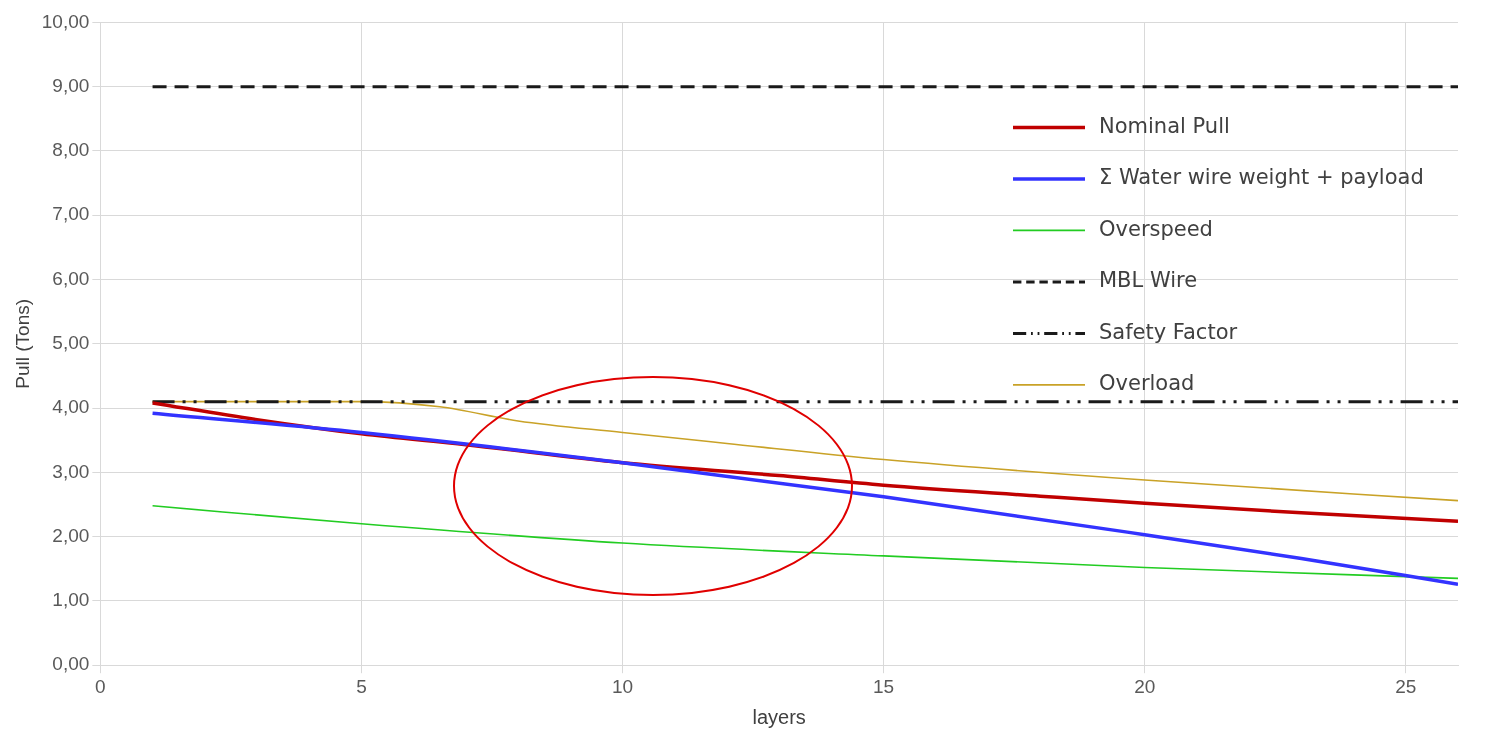 The width and height of the screenshot is (1487, 744). I want to click on y-tick-label: 2,00, so click(71, 535).